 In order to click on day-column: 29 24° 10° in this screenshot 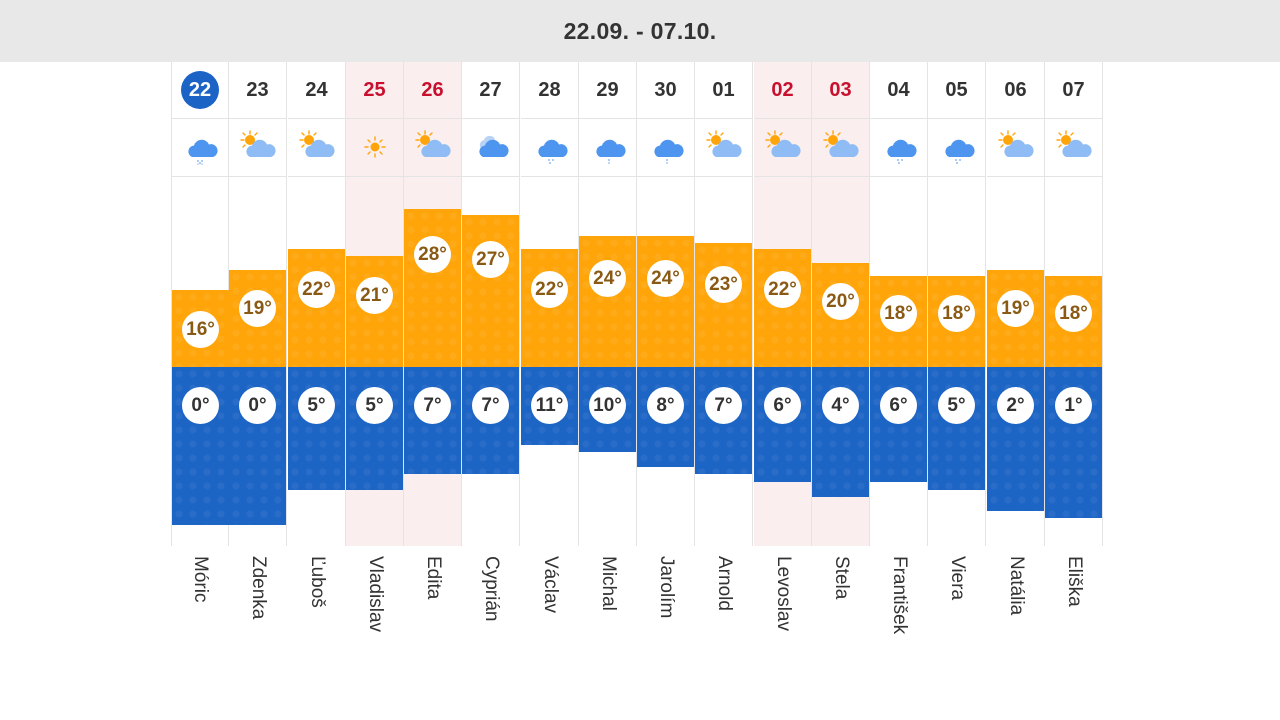, I will do `click(608, 304)`.